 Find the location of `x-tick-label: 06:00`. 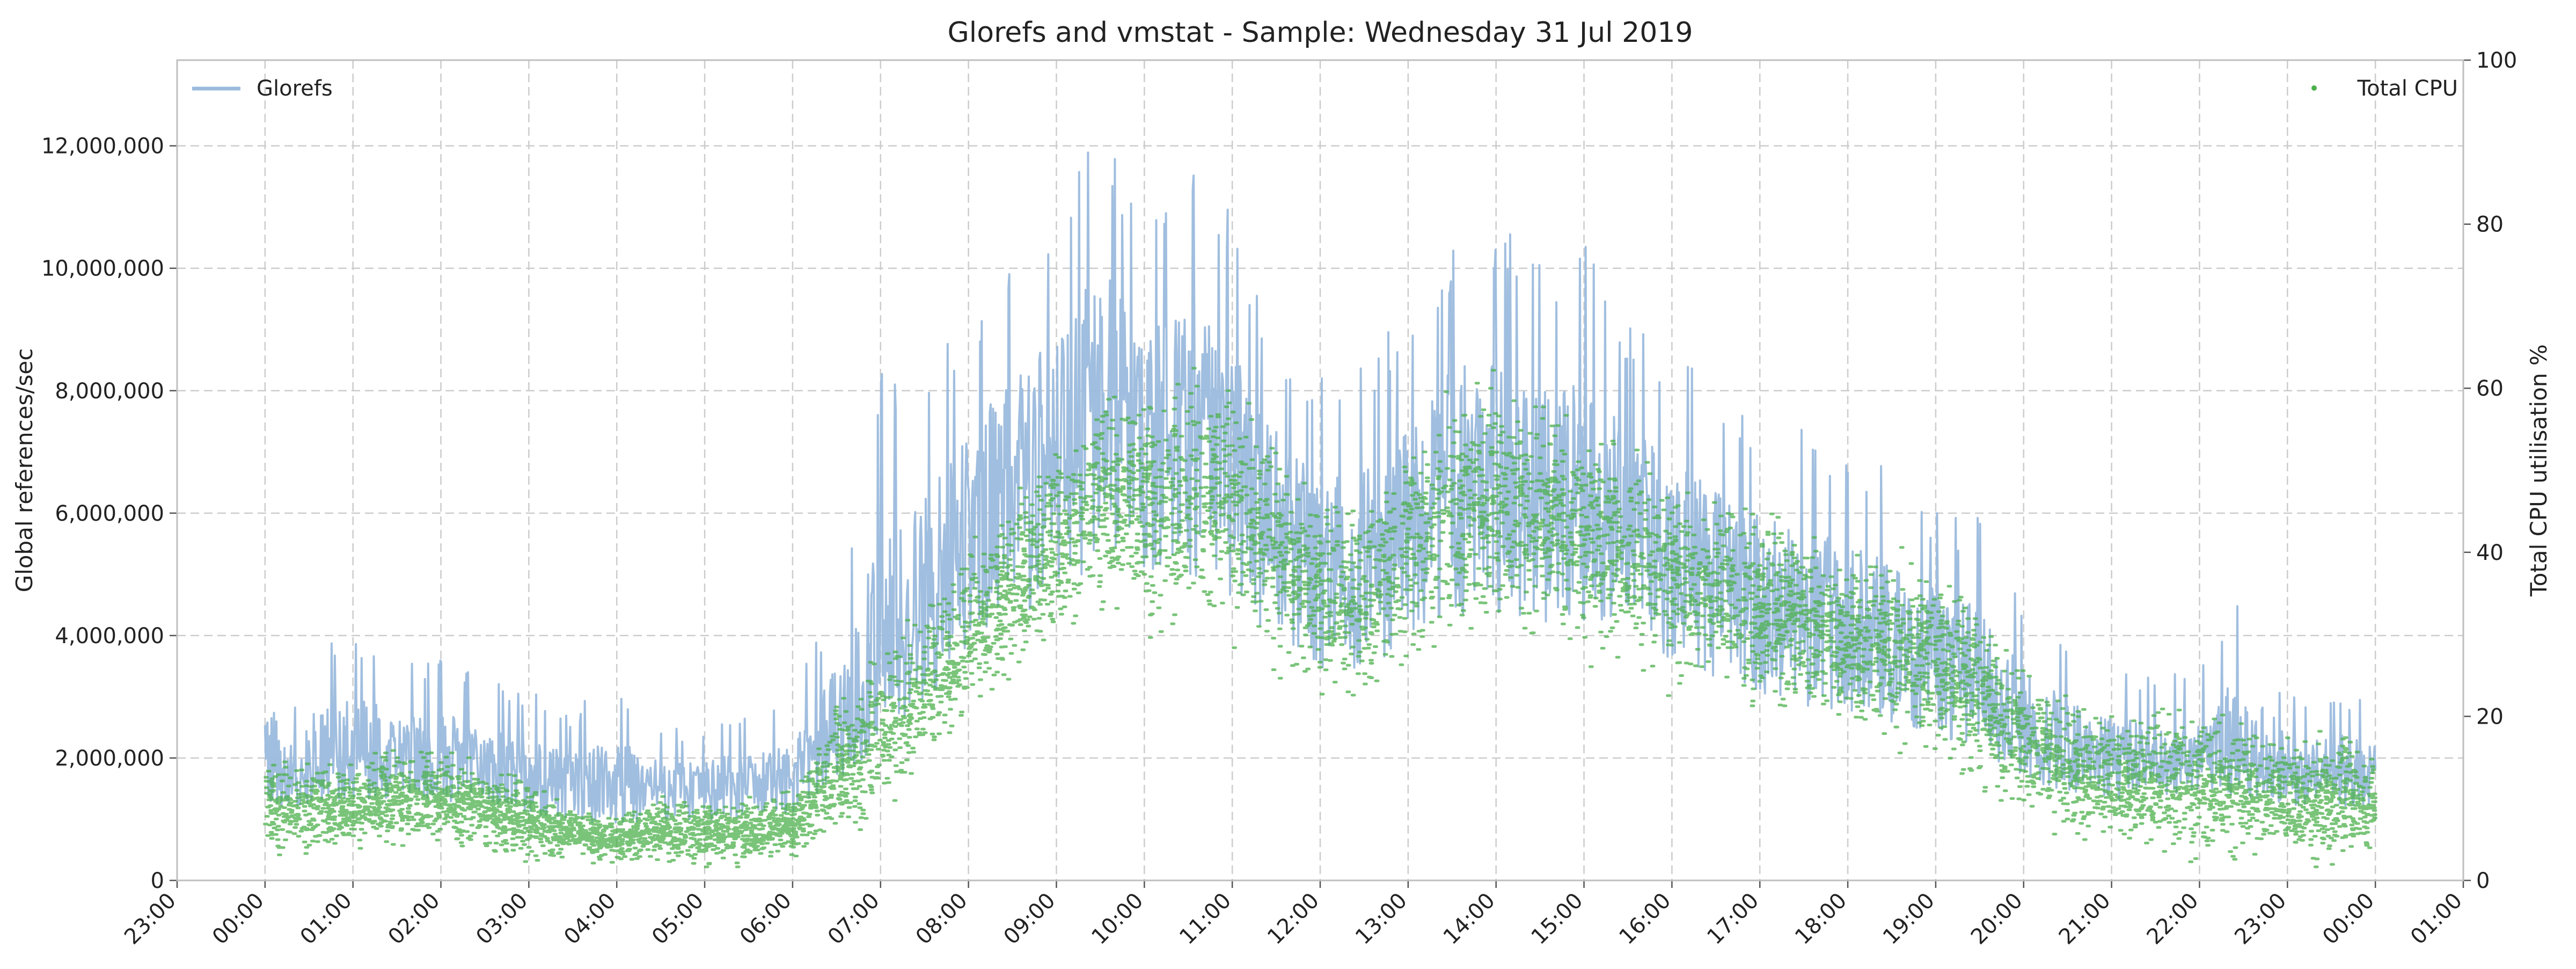

x-tick-label: 06:00 is located at coordinates (765, 919).